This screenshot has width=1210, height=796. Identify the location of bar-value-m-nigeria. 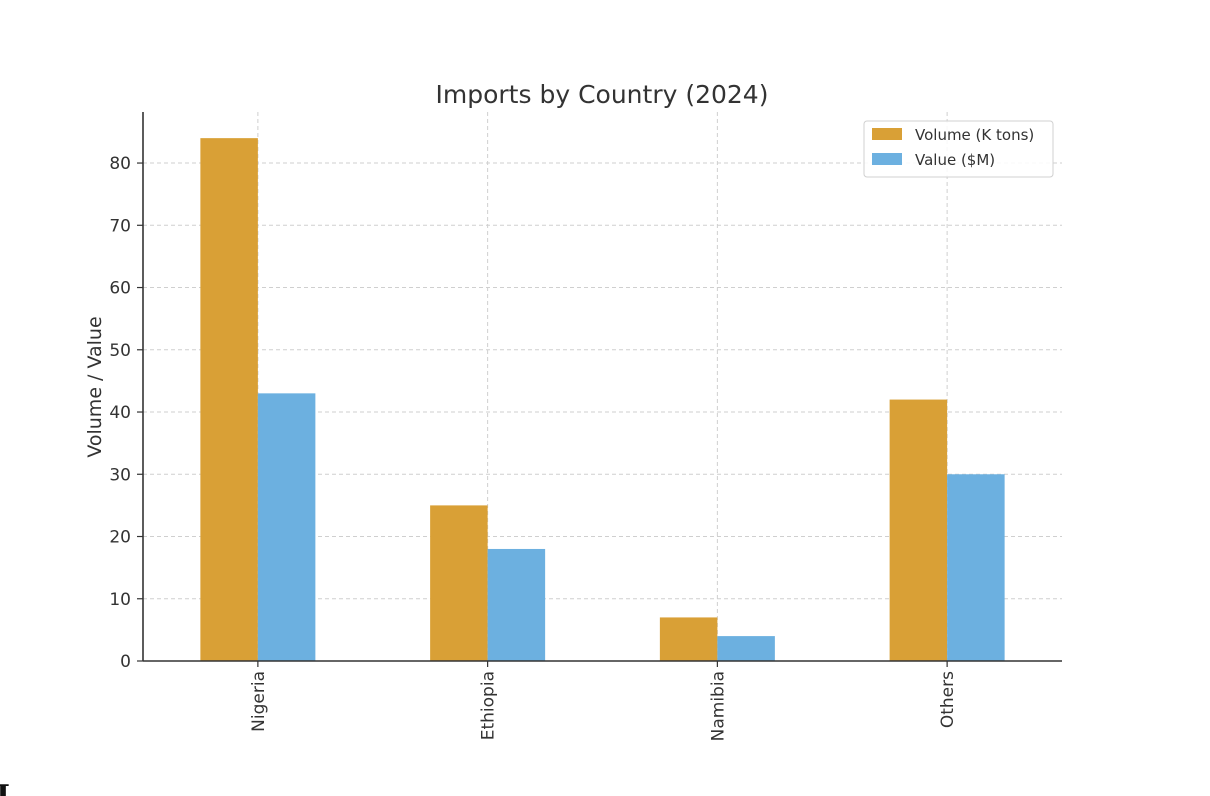
(286, 527).